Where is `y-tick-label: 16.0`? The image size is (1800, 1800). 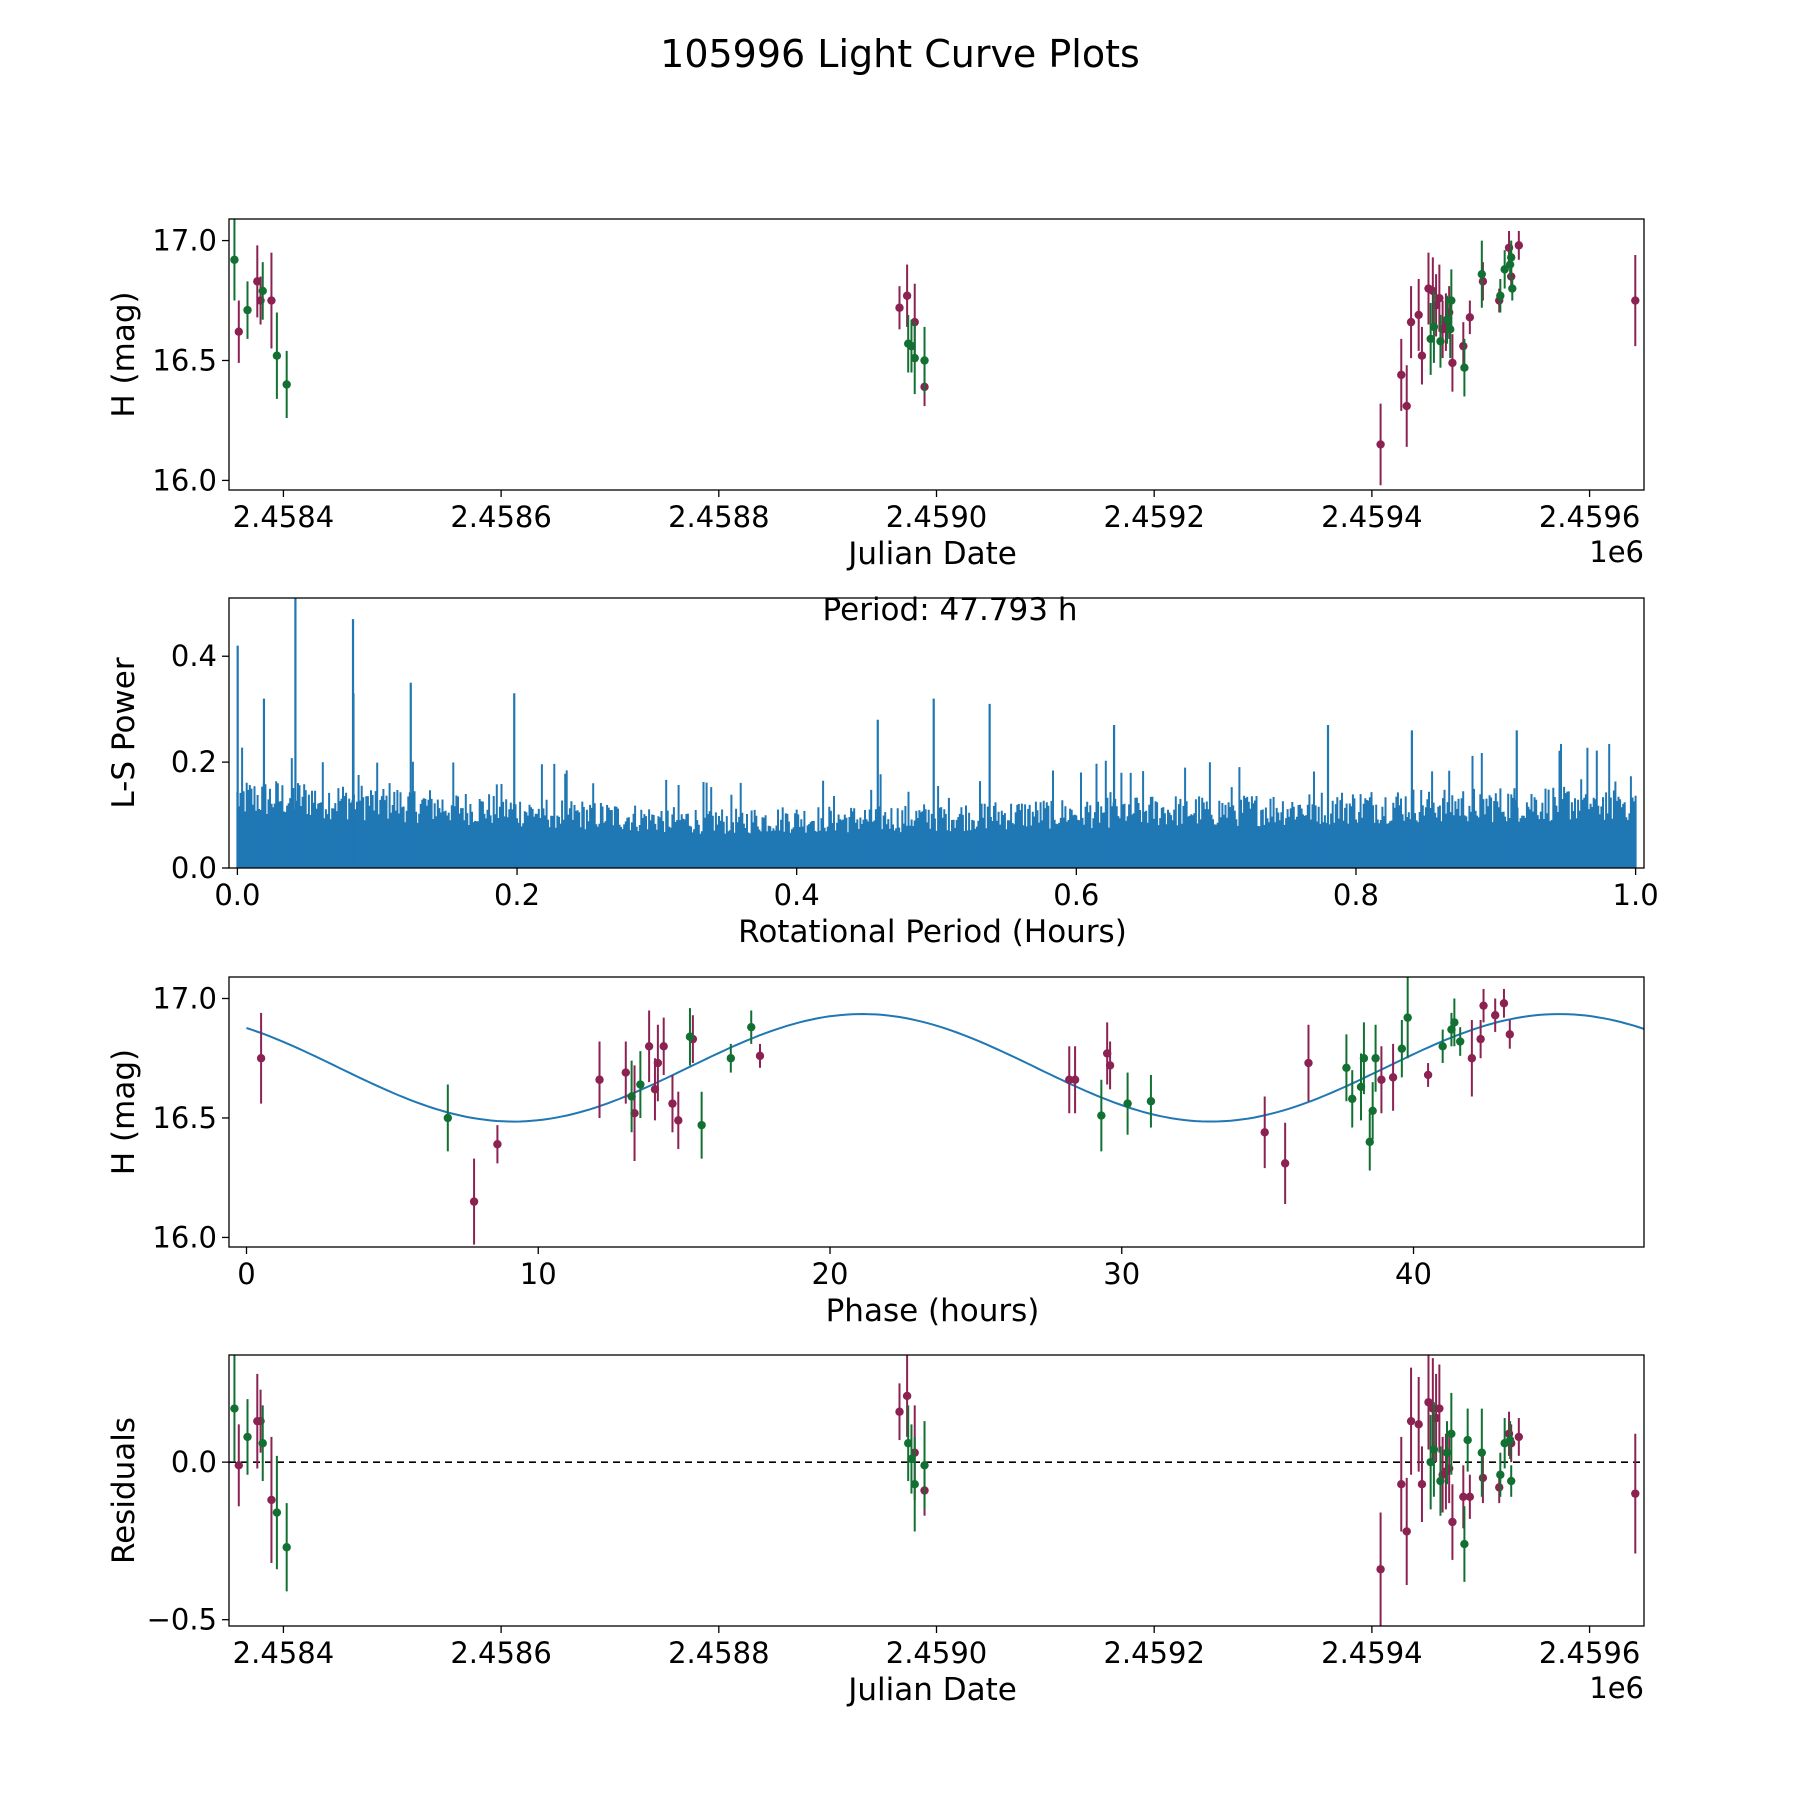 y-tick-label: 16.0 is located at coordinates (184, 480).